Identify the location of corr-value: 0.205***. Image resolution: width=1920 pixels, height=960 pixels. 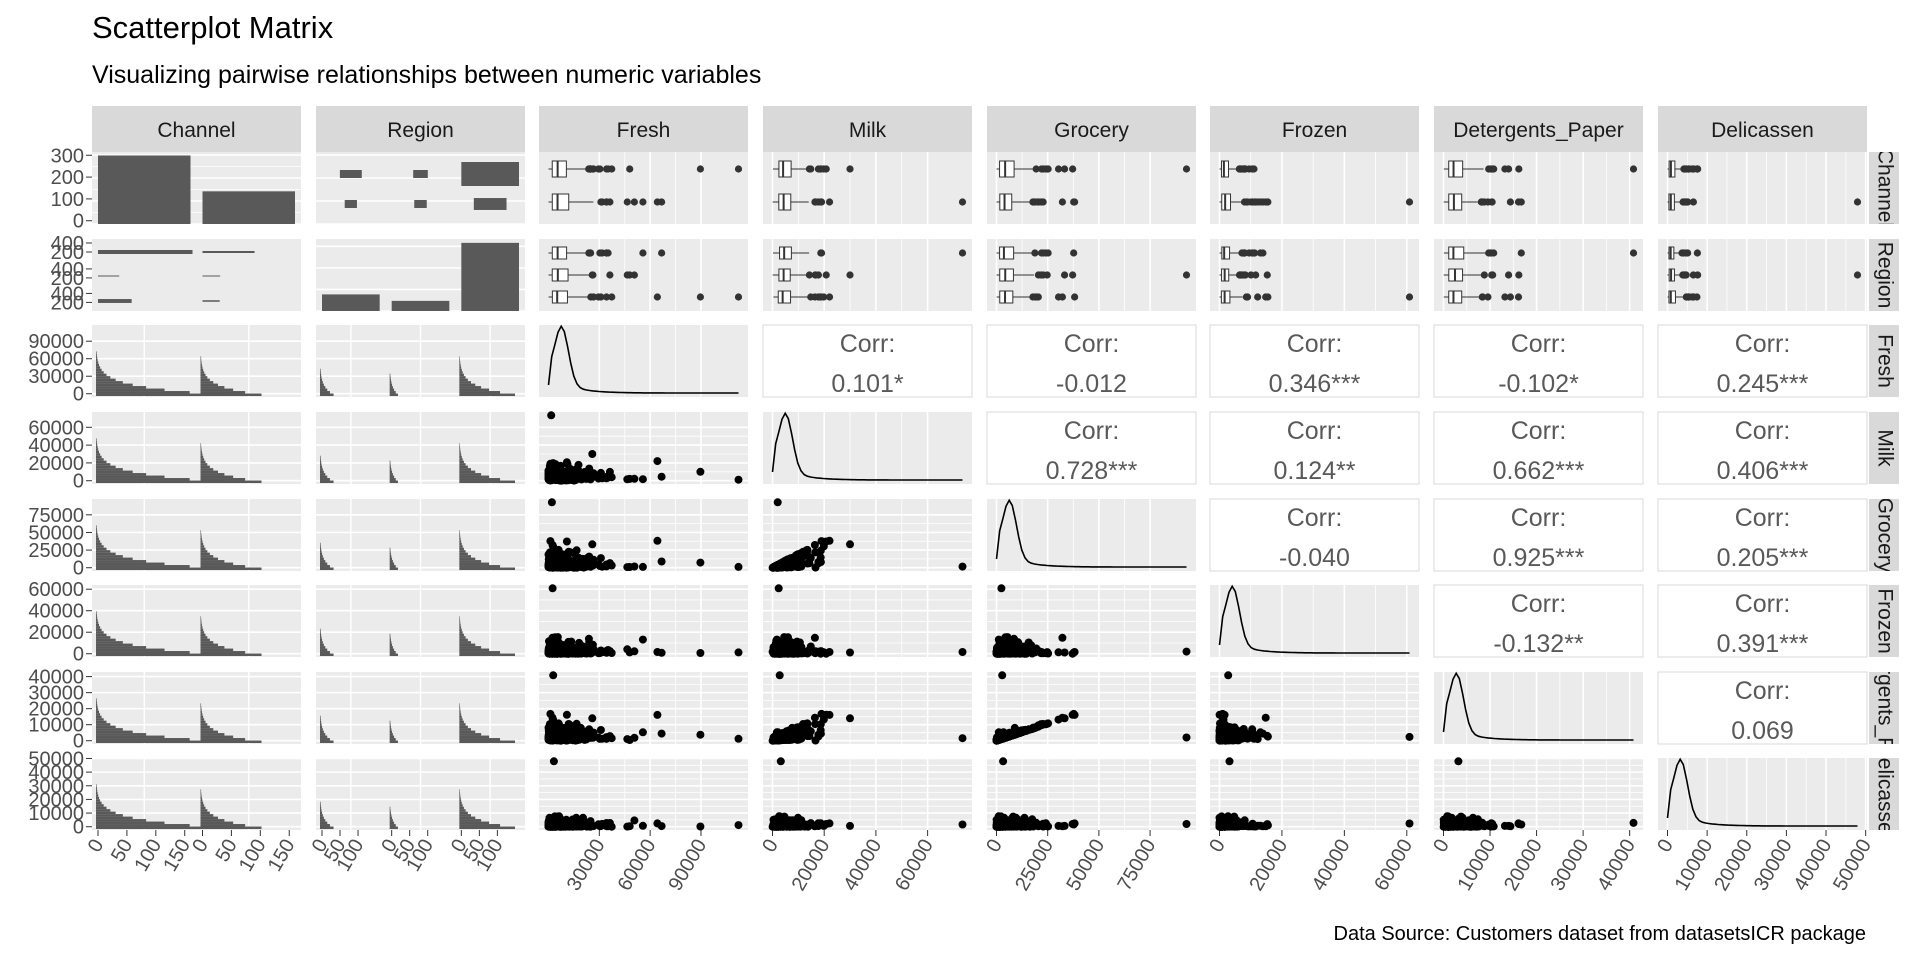
(1763, 558).